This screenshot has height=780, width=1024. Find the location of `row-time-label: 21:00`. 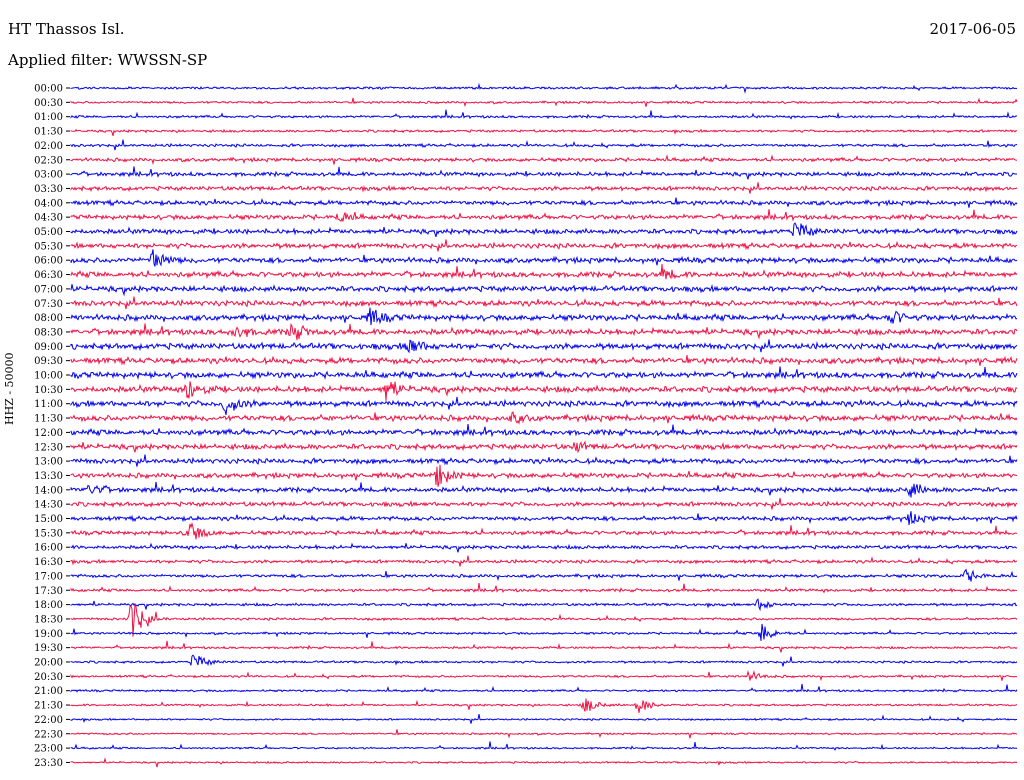

row-time-label: 21:00 is located at coordinates (48, 691).